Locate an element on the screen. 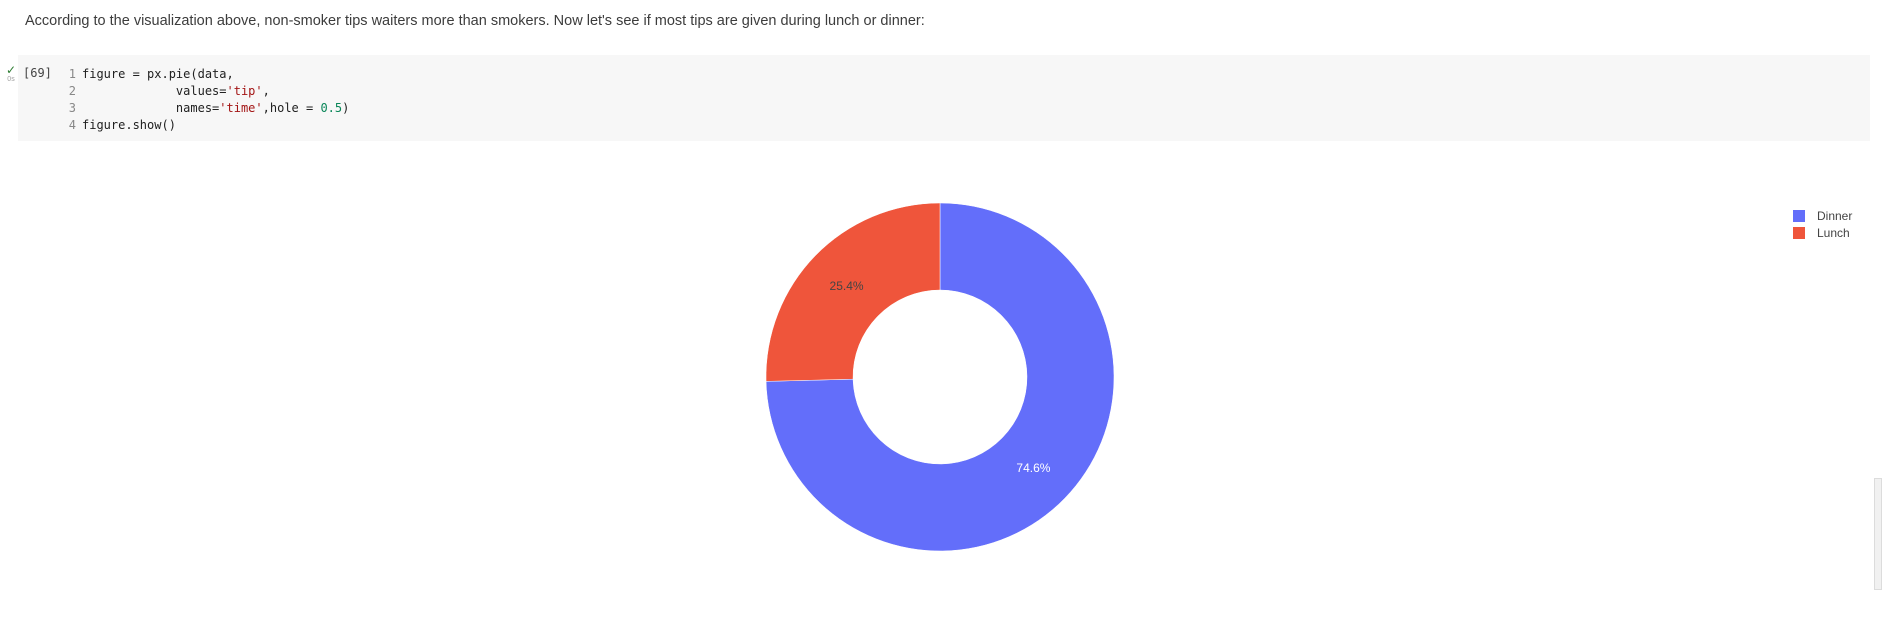 This screenshot has width=1884, height=627. code-line: 1 figure = px.pie(data, is located at coordinates (205, 74).